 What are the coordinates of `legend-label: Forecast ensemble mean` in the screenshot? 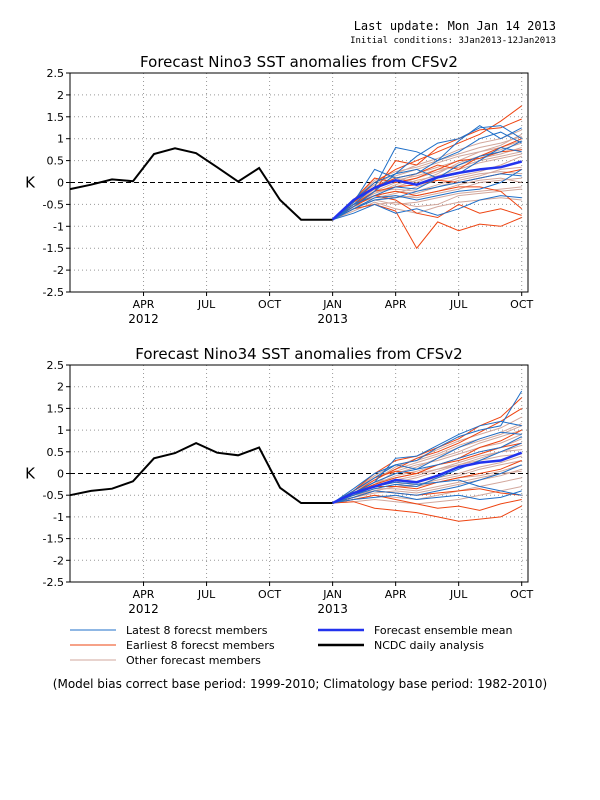 It's located at (443, 630).